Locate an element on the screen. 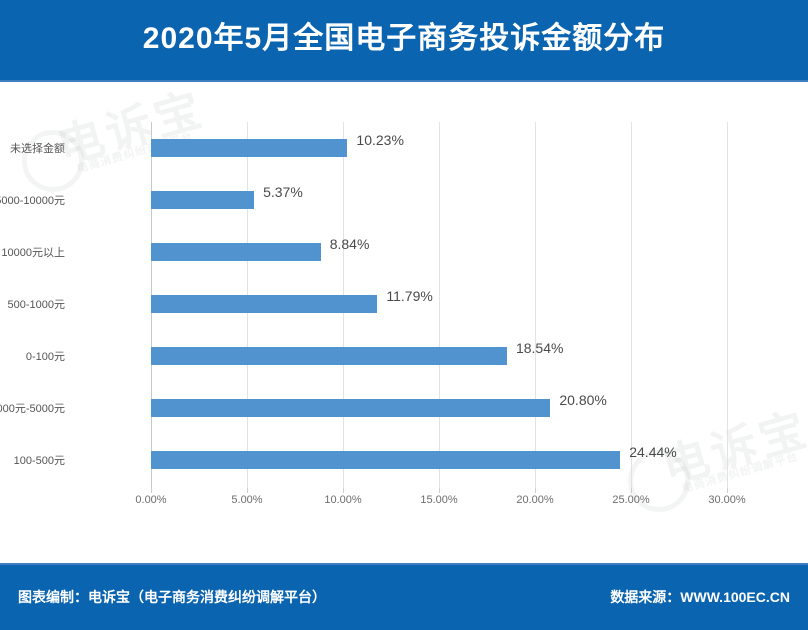  category-label: 0-100元 is located at coordinates (45, 357).